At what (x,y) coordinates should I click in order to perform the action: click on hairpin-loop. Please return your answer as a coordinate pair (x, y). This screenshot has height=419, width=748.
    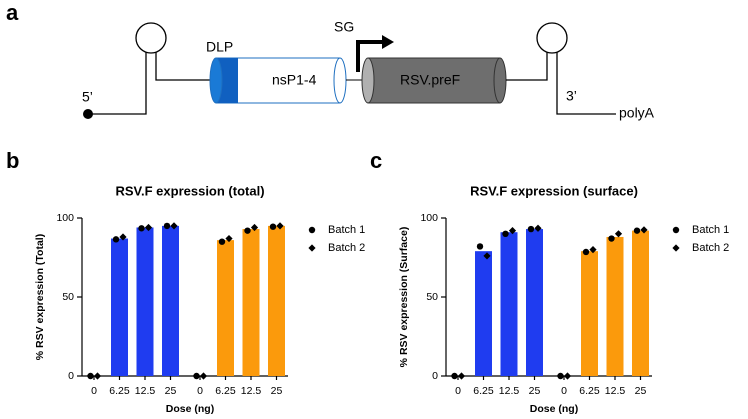
    Looking at the image, I should click on (151, 38).